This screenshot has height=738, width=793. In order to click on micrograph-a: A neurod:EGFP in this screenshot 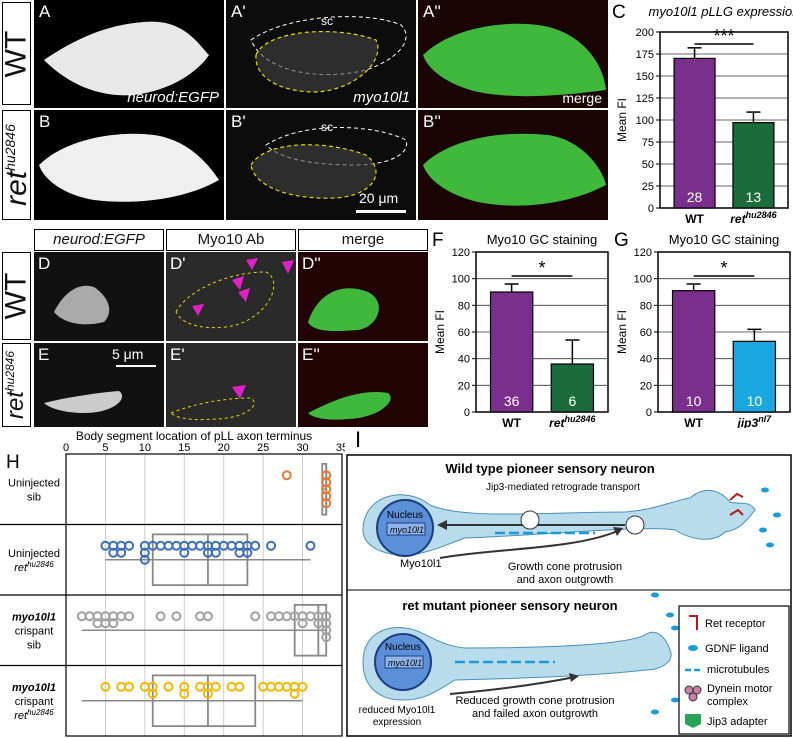, I will do `click(129, 54)`.